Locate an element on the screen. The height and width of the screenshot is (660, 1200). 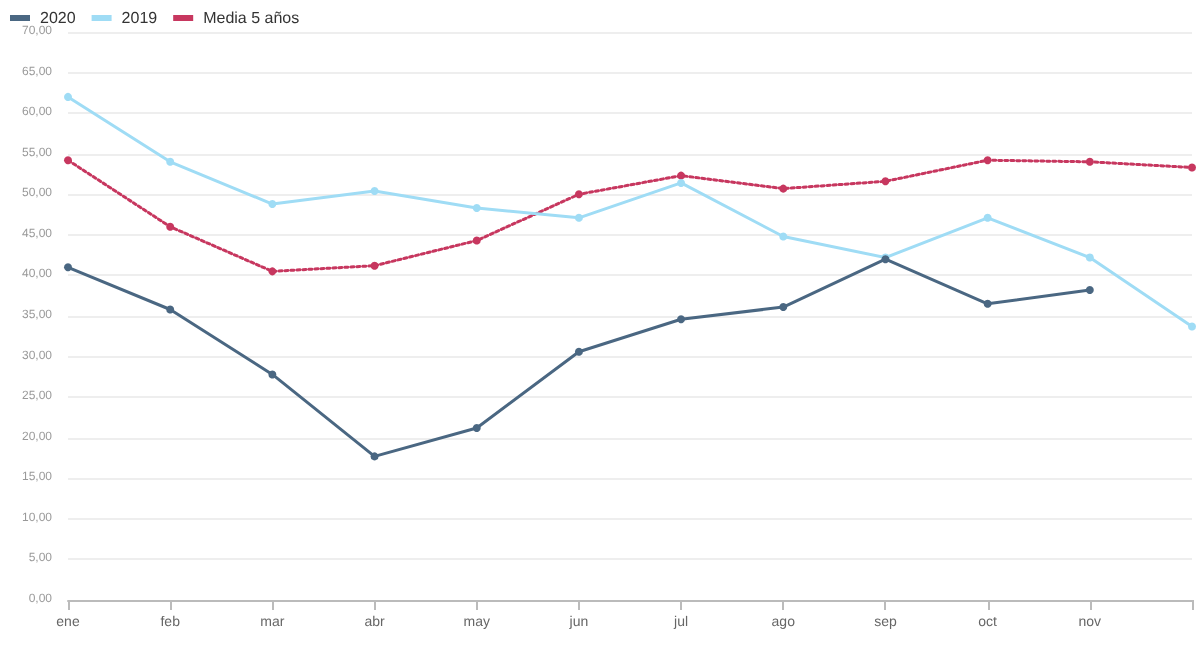
legend-label: 2020 is located at coordinates (58, 18).